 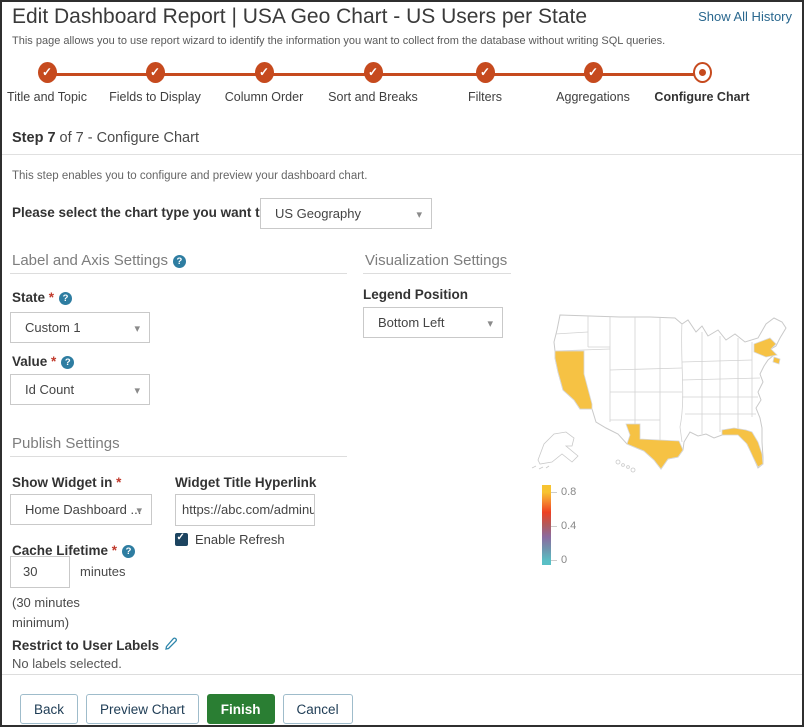 I want to click on state-texas, so click(x=654, y=446).